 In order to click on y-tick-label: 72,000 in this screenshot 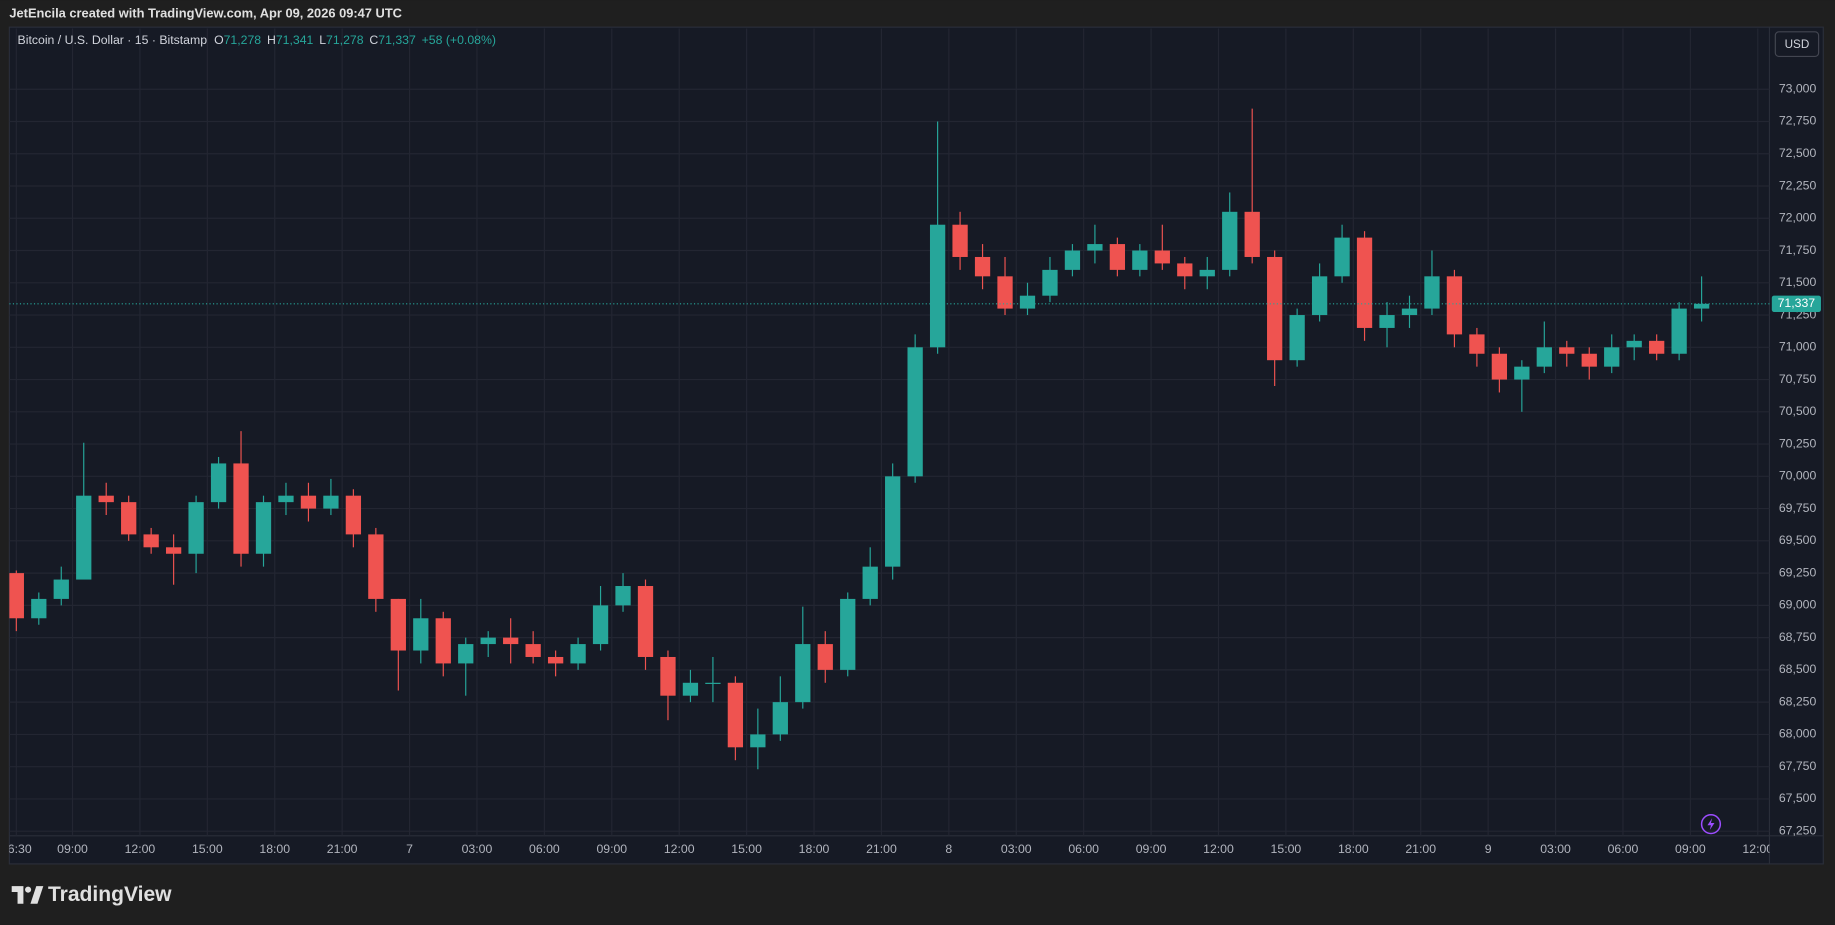, I will do `click(1798, 218)`.